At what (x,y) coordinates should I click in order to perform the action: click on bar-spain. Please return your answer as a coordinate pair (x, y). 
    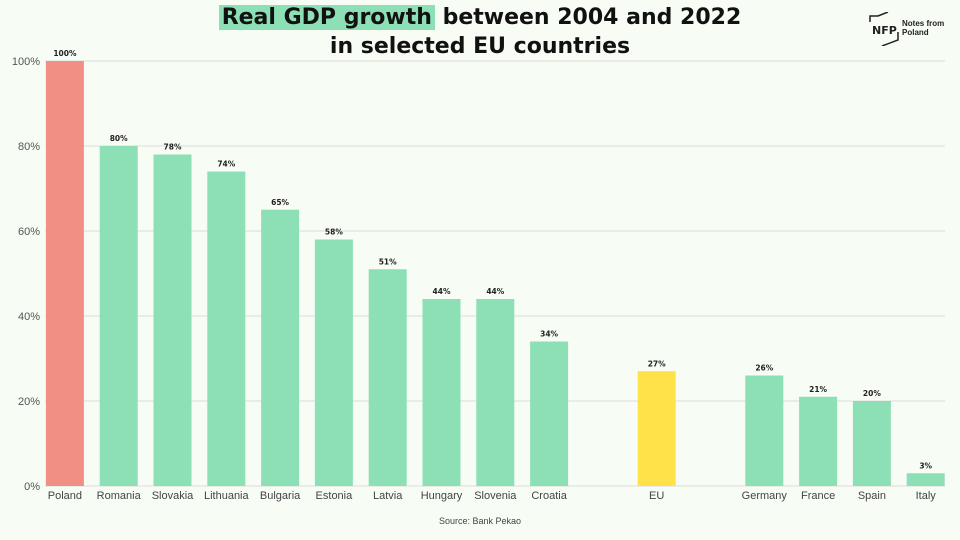
    Looking at the image, I should click on (871, 443).